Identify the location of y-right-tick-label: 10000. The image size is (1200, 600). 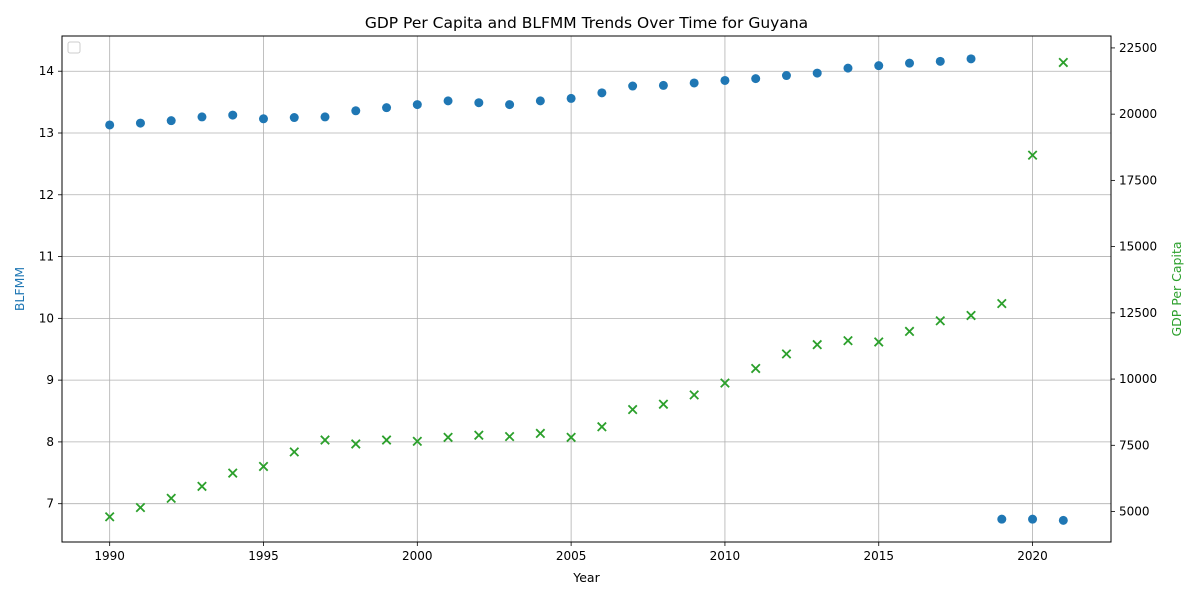
(1138, 379).